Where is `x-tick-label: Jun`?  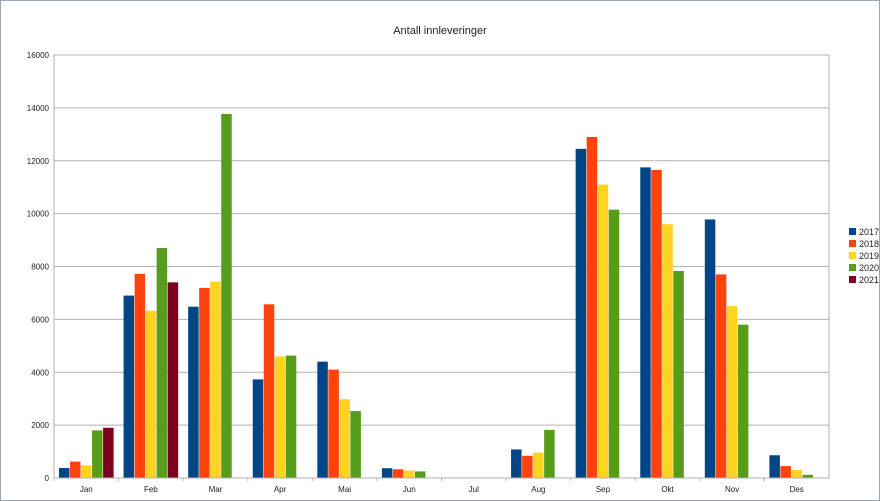
x-tick-label: Jun is located at coordinates (409, 489).